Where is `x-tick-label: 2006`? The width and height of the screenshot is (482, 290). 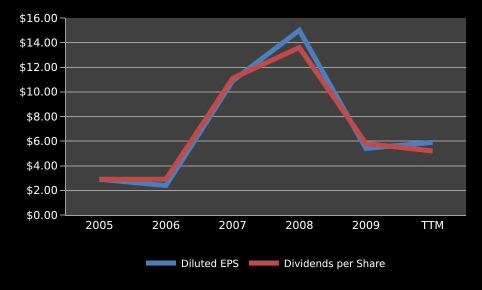 x-tick-label: 2006 is located at coordinates (166, 225).